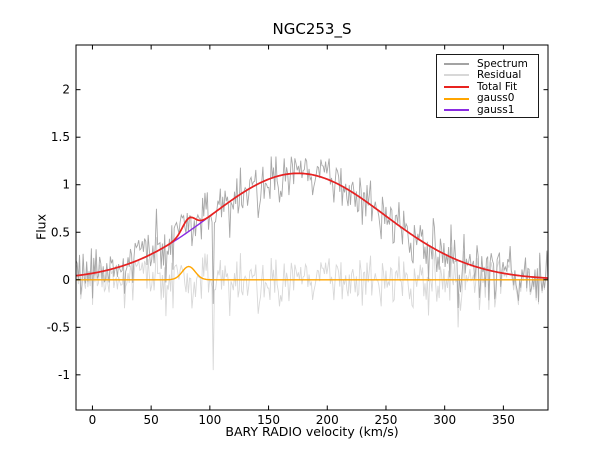  Describe the element at coordinates (497, 86) in the screenshot. I see `legend-label-total-fit: Total Fit` at that location.